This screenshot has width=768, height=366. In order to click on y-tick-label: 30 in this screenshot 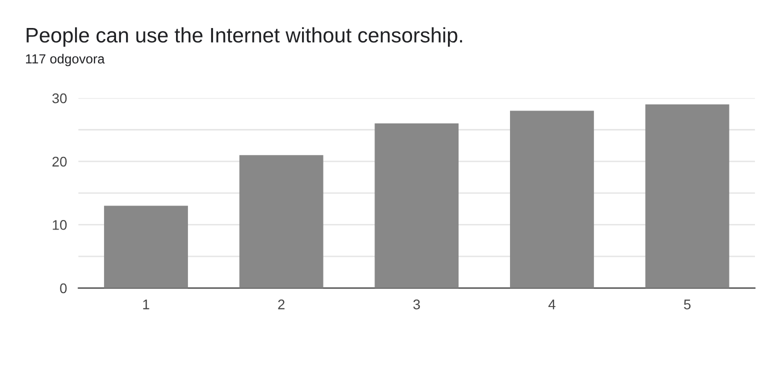, I will do `click(59, 98)`.